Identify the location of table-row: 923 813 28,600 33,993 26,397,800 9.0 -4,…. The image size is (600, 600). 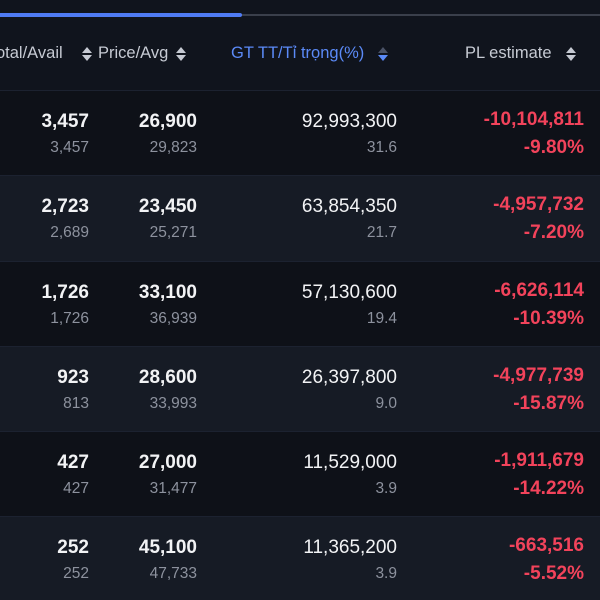
(300, 388).